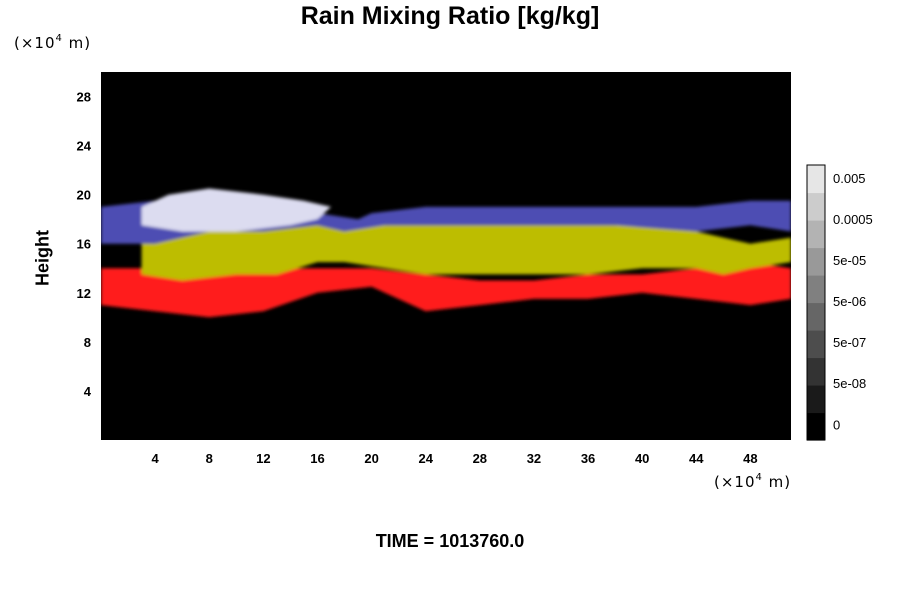  I want to click on x-tick-label: 20, so click(371, 458).